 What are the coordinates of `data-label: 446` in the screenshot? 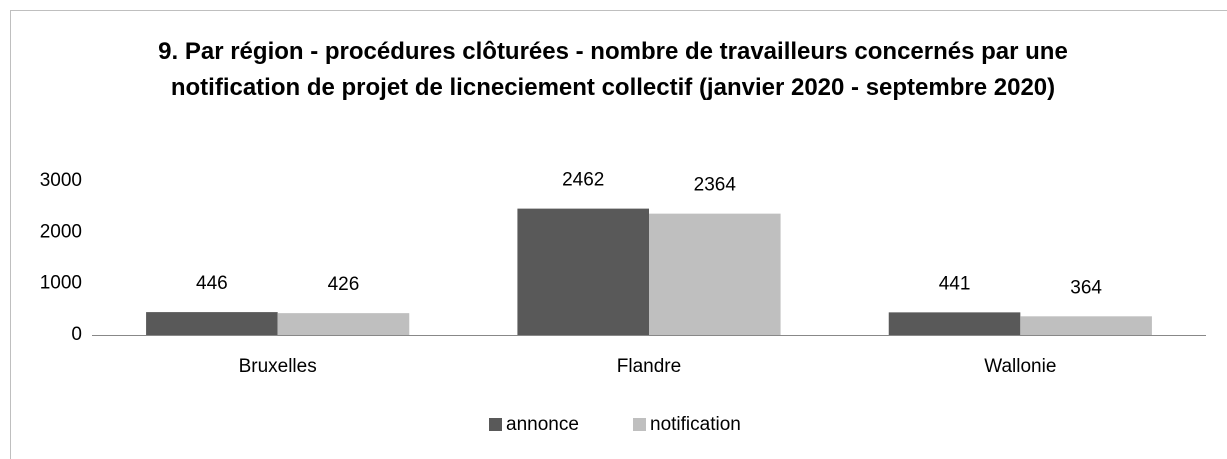 It's located at (212, 283).